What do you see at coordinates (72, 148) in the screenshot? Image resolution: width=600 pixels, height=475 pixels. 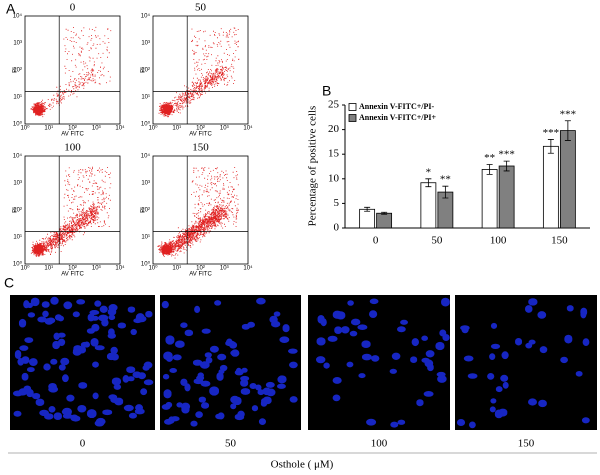 I see `plot-title: 100` at bounding box center [72, 148].